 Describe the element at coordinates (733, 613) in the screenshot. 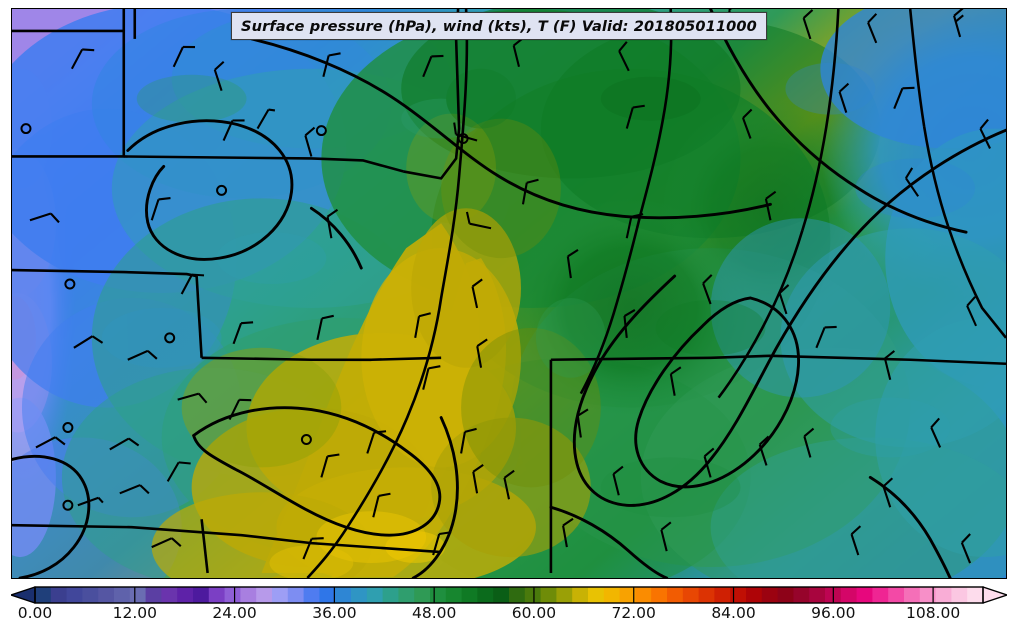

I see `colorbar-tick-label: 84.00` at that location.